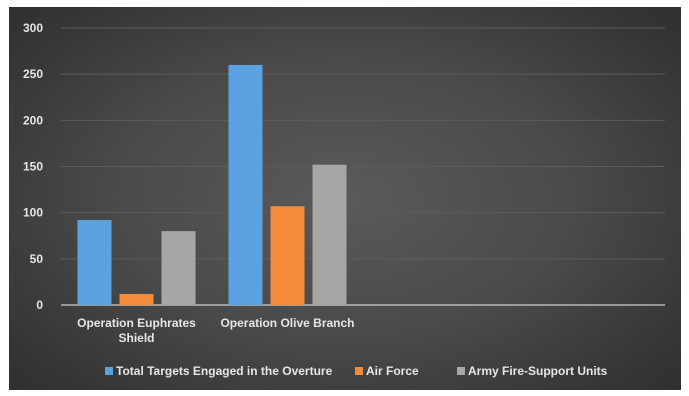 The width and height of the screenshot is (689, 396). I want to click on x-category-label: Operation Olive Branch, so click(287, 323).